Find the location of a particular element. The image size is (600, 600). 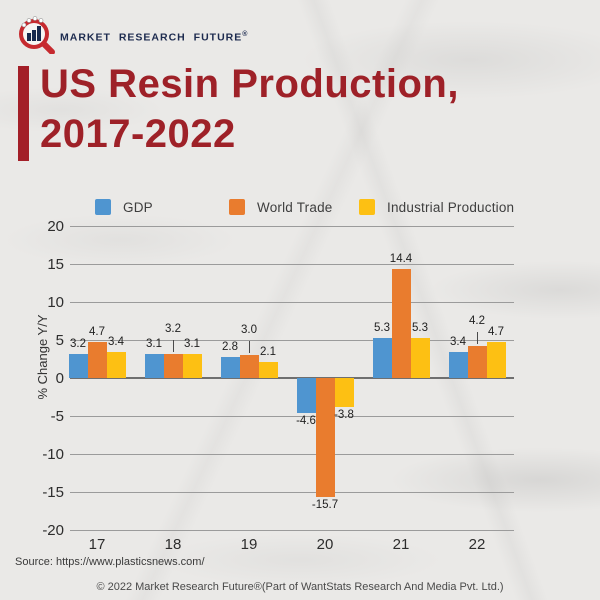

source-note: Source: https://www.plasticsnews.com/ is located at coordinates (110, 562).